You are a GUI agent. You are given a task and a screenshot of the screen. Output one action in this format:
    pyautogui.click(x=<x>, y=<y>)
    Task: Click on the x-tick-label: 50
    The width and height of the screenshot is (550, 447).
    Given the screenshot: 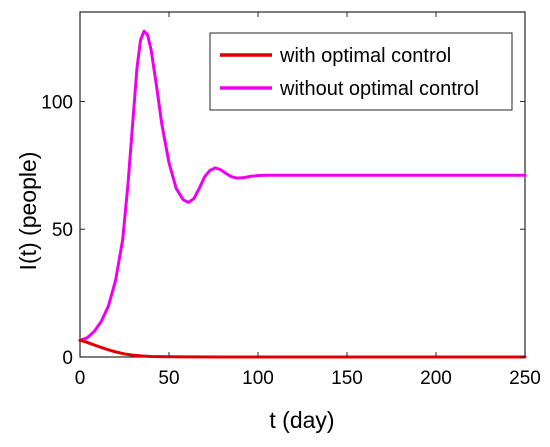 What is the action you would take?
    pyautogui.click(x=168, y=378)
    